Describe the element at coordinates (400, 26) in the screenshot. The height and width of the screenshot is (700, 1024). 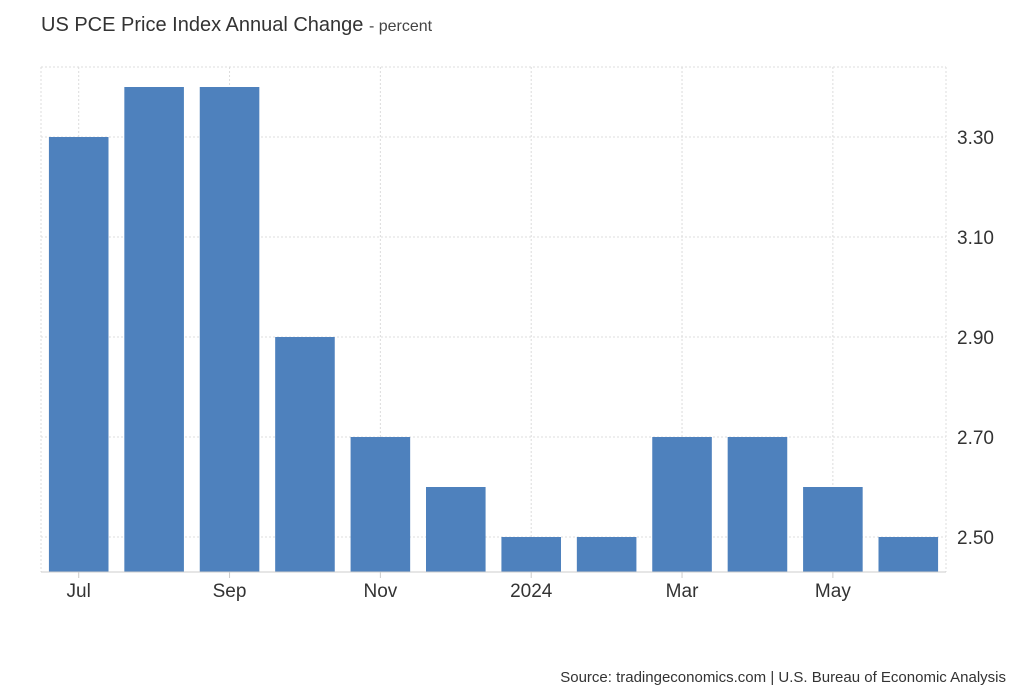
I see `chart-subtitle: - percent` at that location.